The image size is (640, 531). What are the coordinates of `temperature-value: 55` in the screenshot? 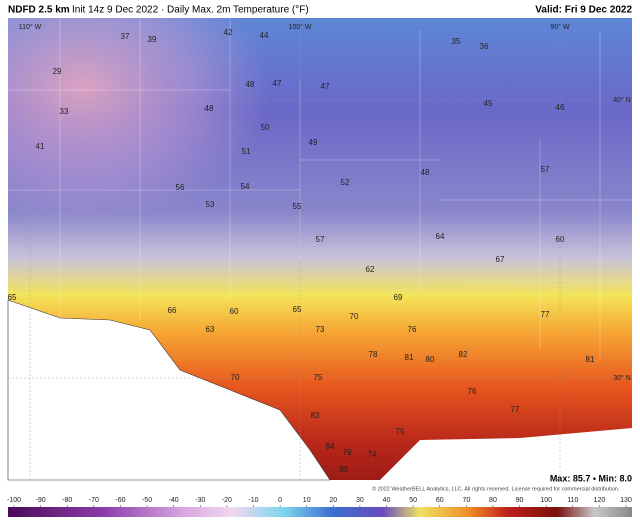 It's located at (297, 206).